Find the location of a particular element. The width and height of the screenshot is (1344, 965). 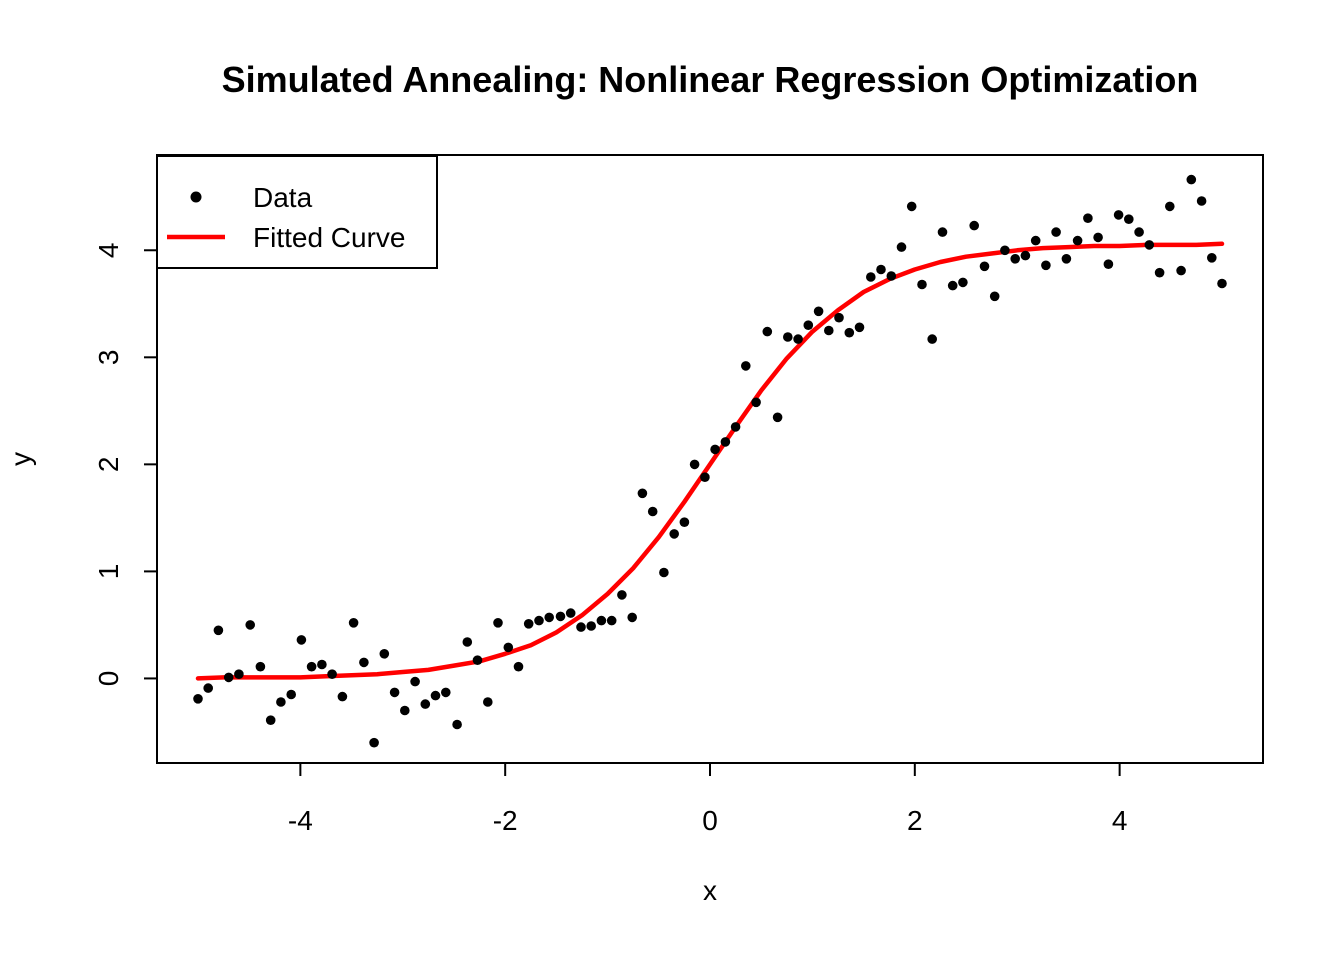

legend: Data Fitted Curve is located at coordinates (297, 212).